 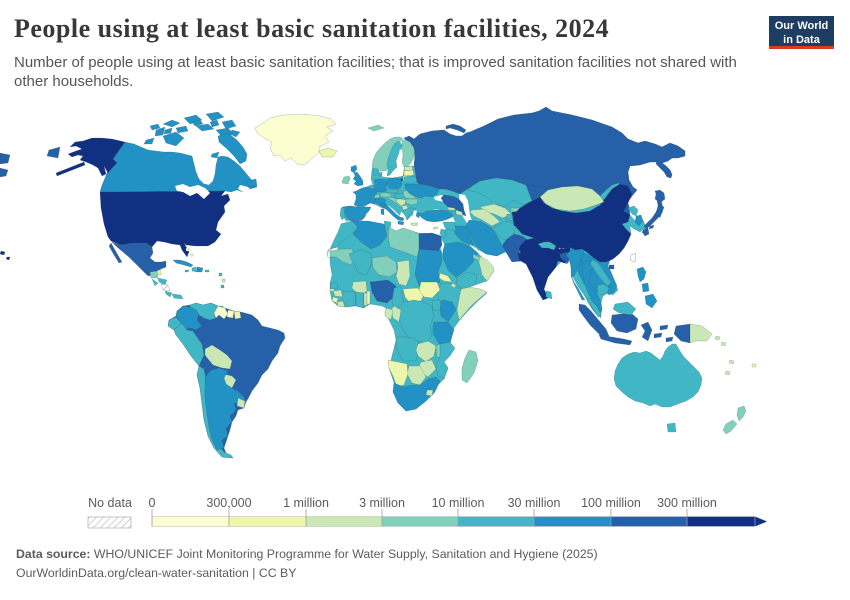 I want to click on svg-text: 3 million, so click(x=382, y=503).